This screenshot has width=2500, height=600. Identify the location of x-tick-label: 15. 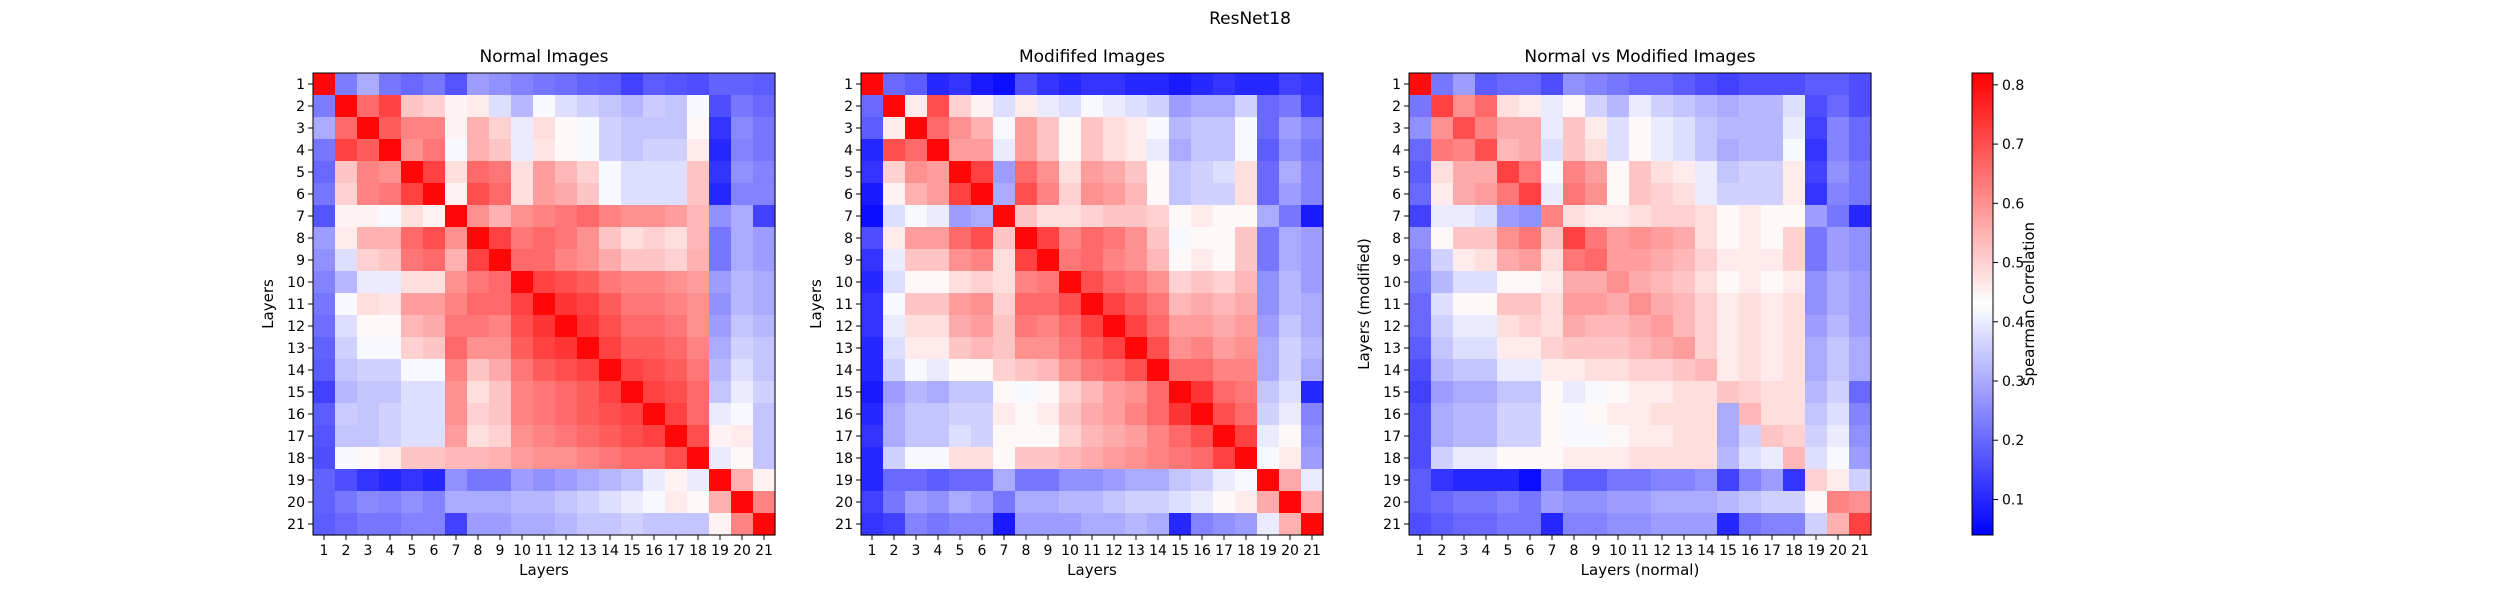
(1180, 551).